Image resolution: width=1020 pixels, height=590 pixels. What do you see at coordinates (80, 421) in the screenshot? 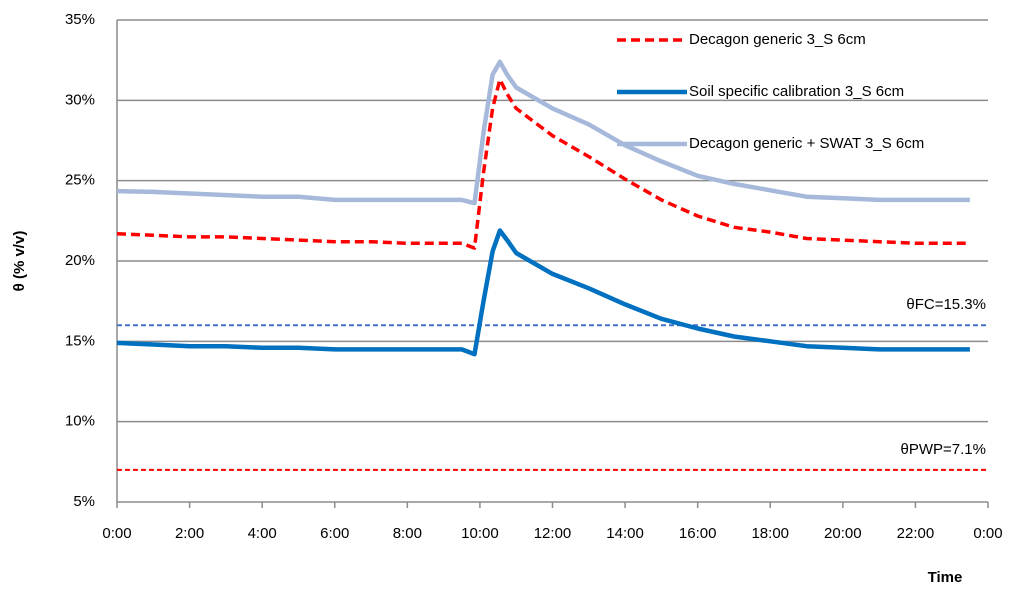
I see `y-tick-label: 10%` at bounding box center [80, 421].